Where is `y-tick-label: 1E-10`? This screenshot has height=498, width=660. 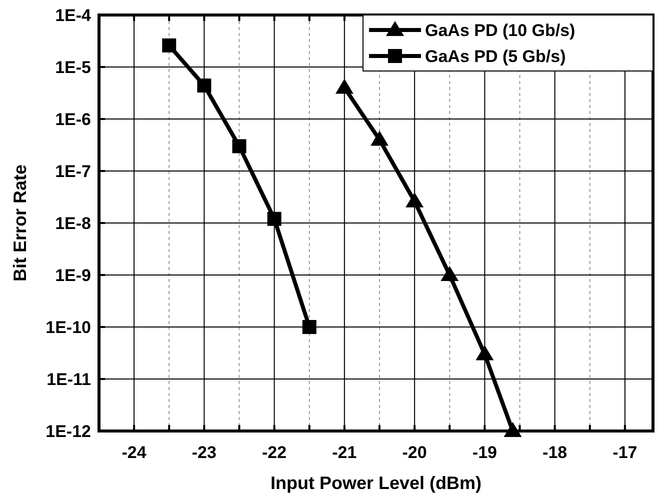 y-tick-label: 1E-10 is located at coordinates (68, 327).